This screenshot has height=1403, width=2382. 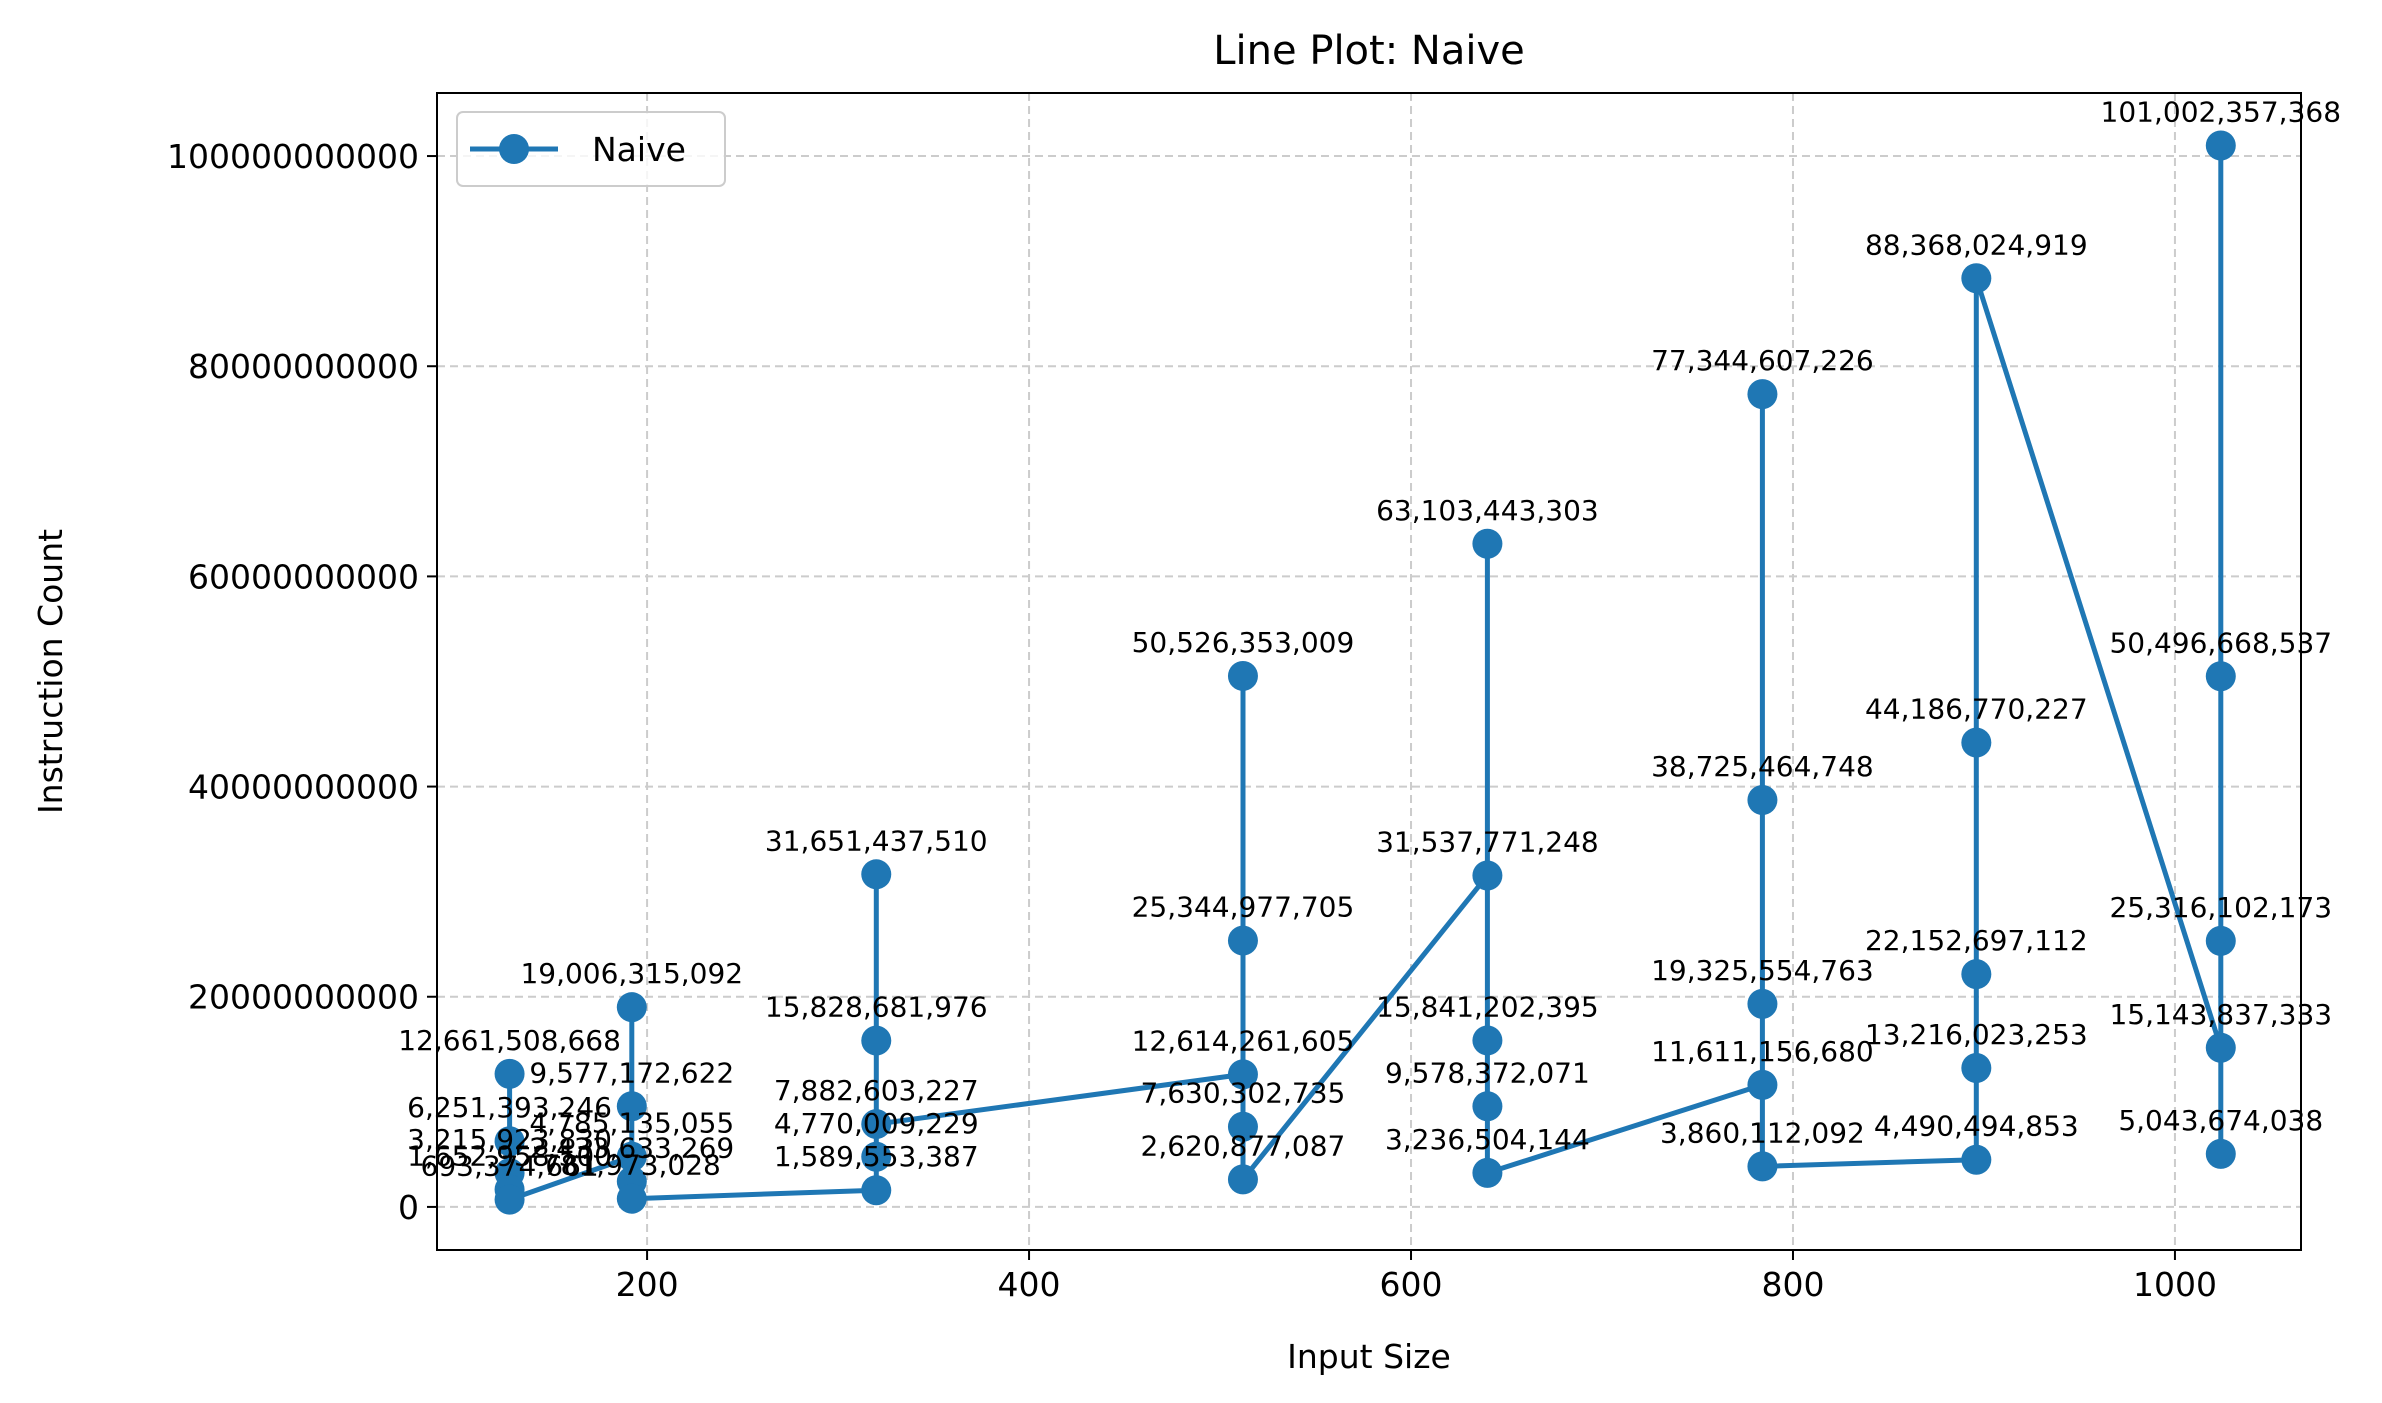 What do you see at coordinates (1976, 709) in the screenshot?
I see `data-point-label: 44,186,770,227` at bounding box center [1976, 709].